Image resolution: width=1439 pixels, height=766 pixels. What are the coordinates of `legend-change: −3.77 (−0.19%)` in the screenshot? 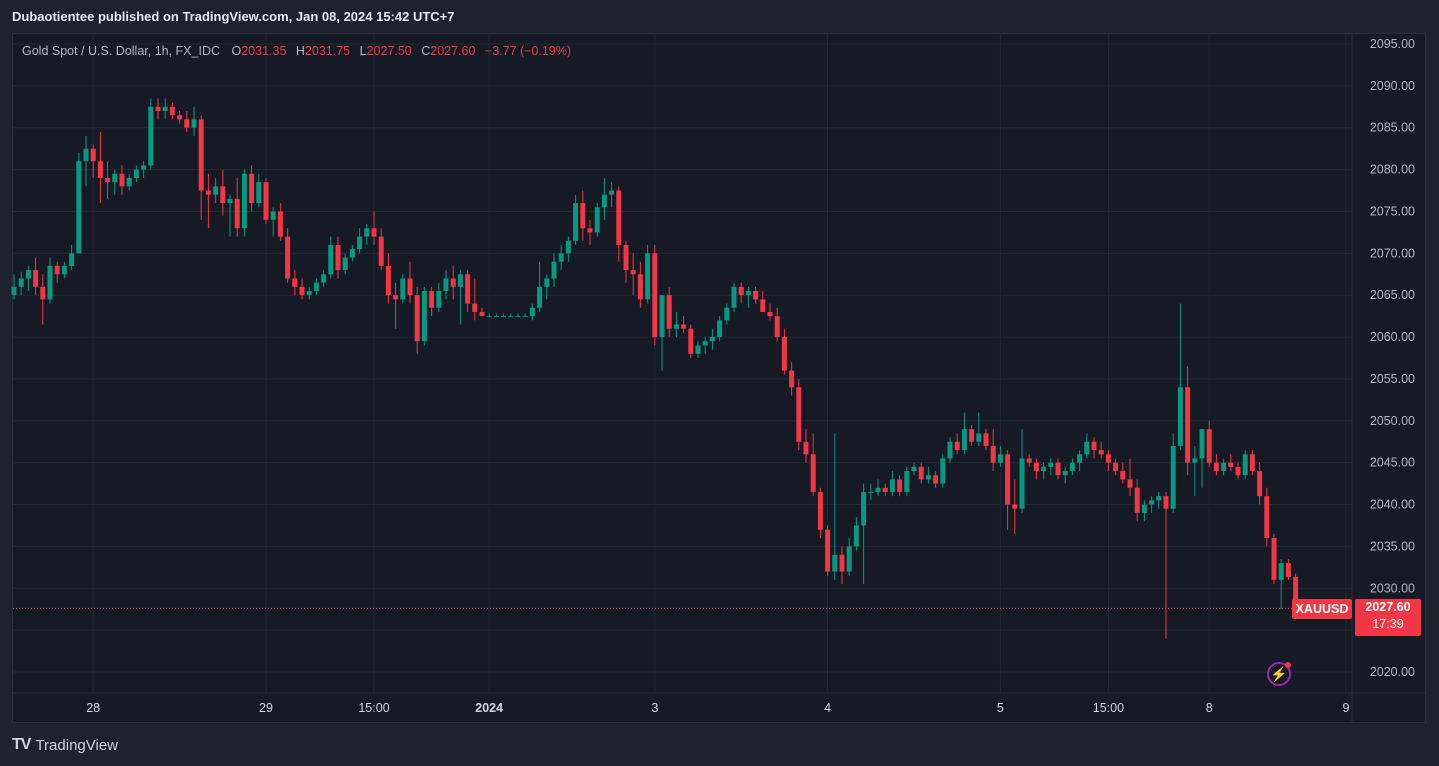 It's located at (528, 51).